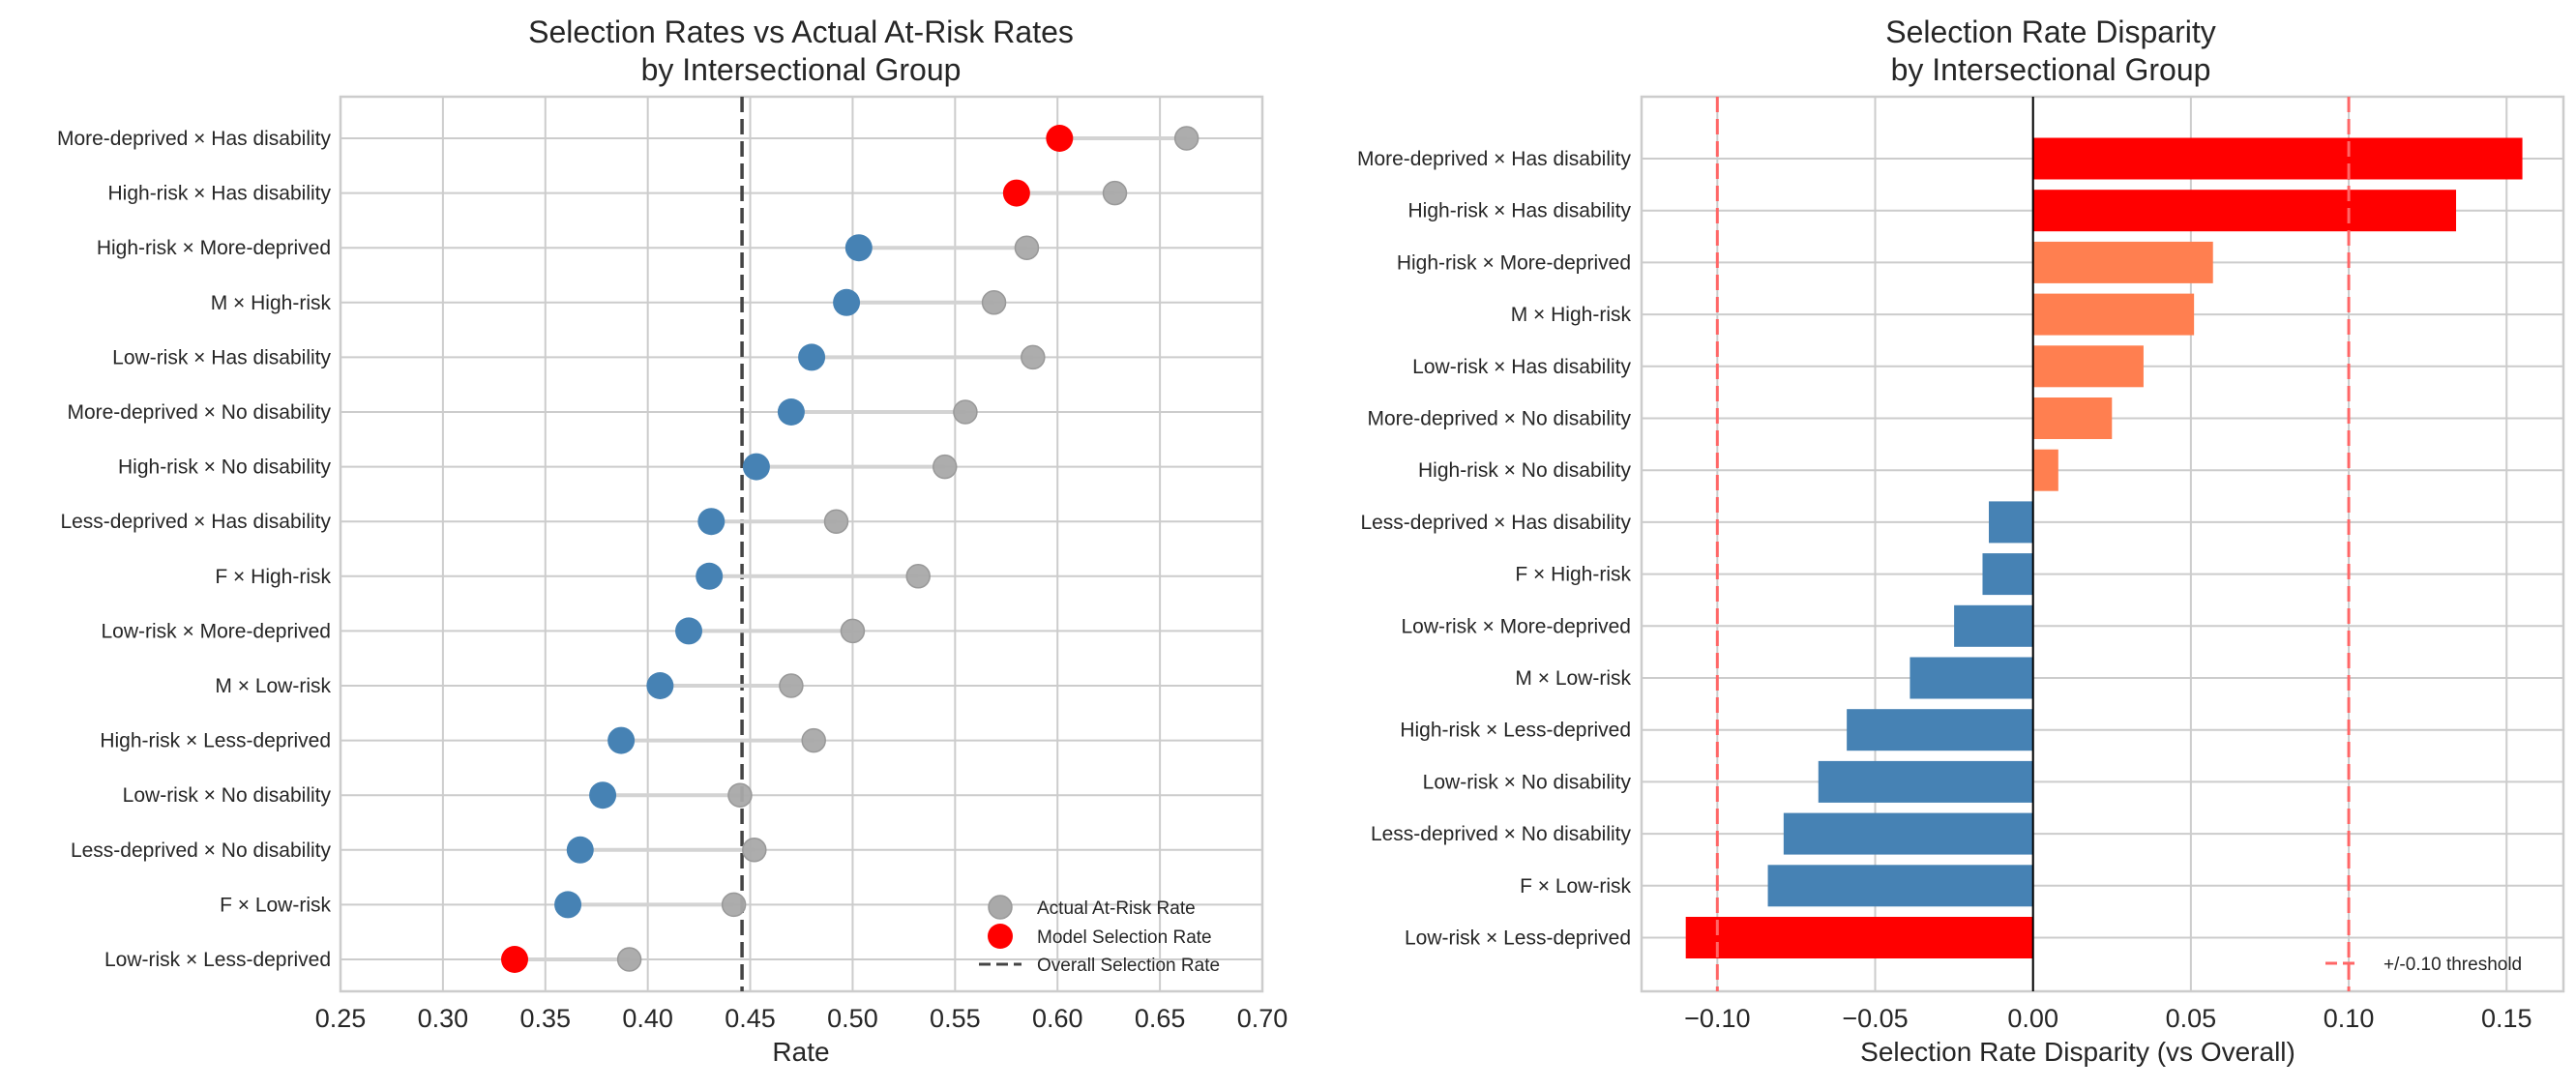 This screenshot has width=2576, height=1089. I want to click on left-y-tick-label: M × High-risk, so click(271, 303).